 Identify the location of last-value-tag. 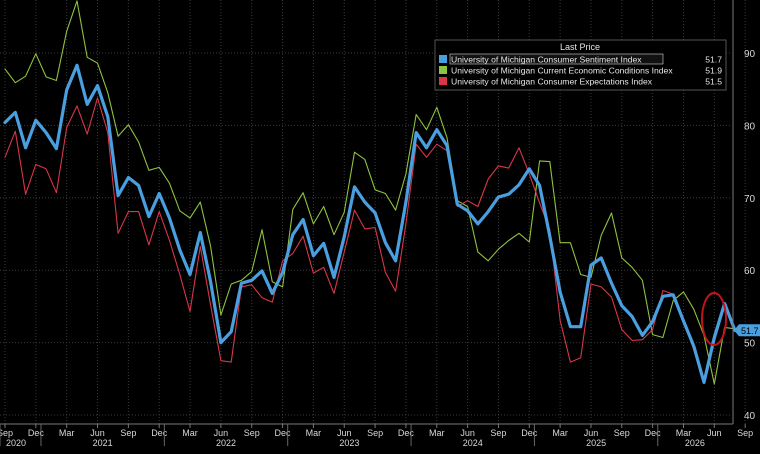
(747, 330).